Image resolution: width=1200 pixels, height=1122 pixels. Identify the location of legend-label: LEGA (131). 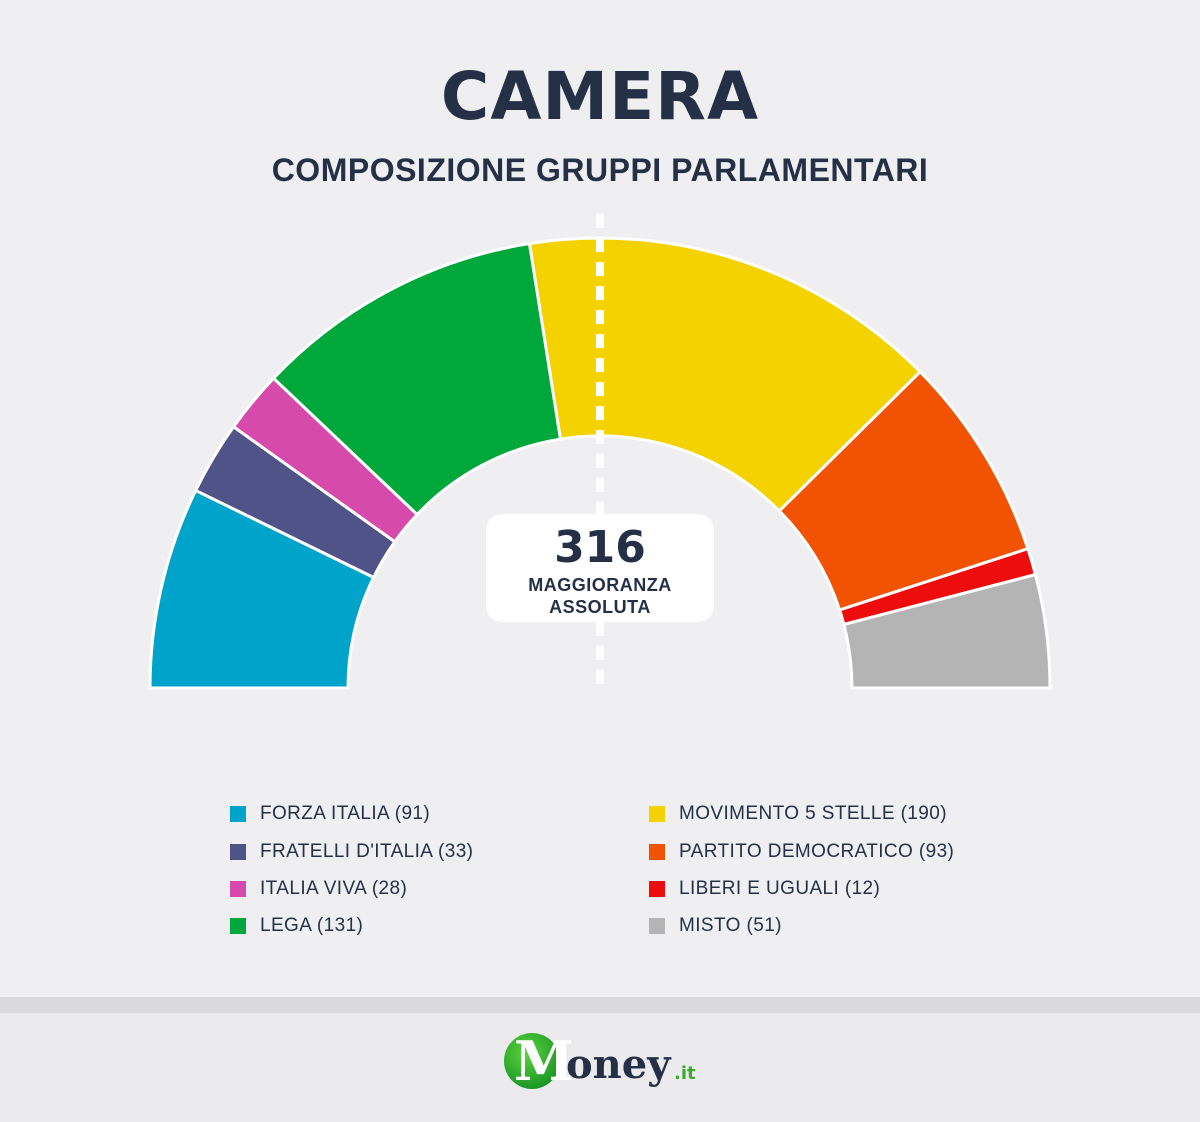
(312, 925).